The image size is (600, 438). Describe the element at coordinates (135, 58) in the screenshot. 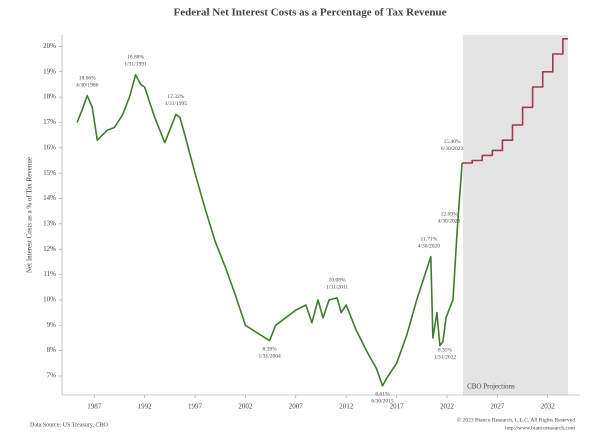

I see `annotation-value: 18.88%` at that location.